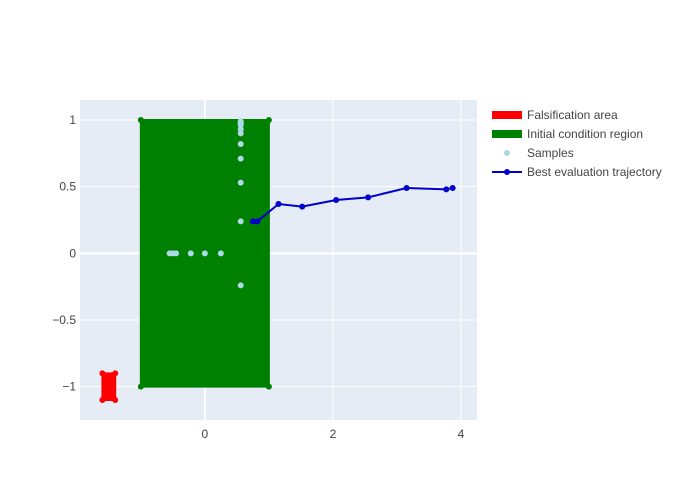 This screenshot has width=700, height=500. Describe the element at coordinates (333, 434) in the screenshot. I see `x-tick-label: 2` at that location.